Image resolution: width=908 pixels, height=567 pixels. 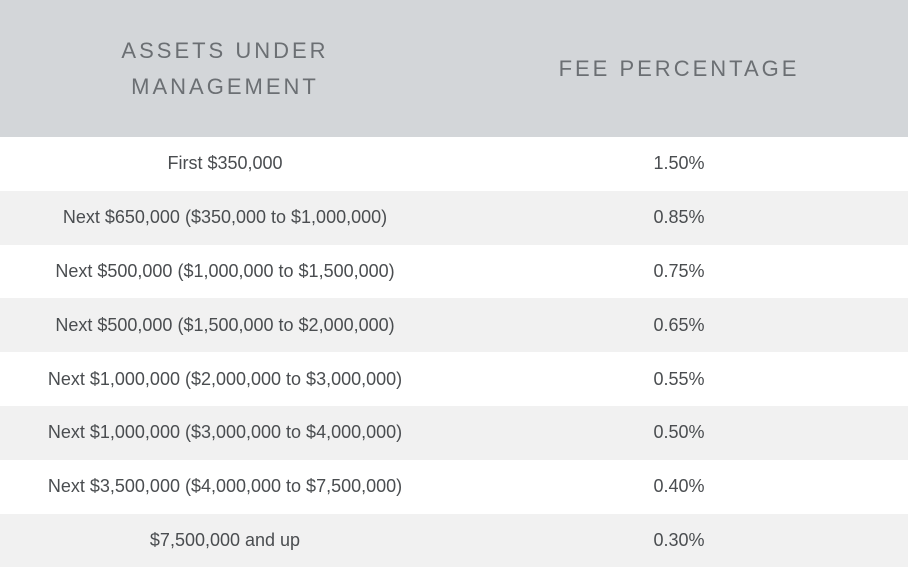 I want to click on fee-cell: 0.50%, so click(x=679, y=432).